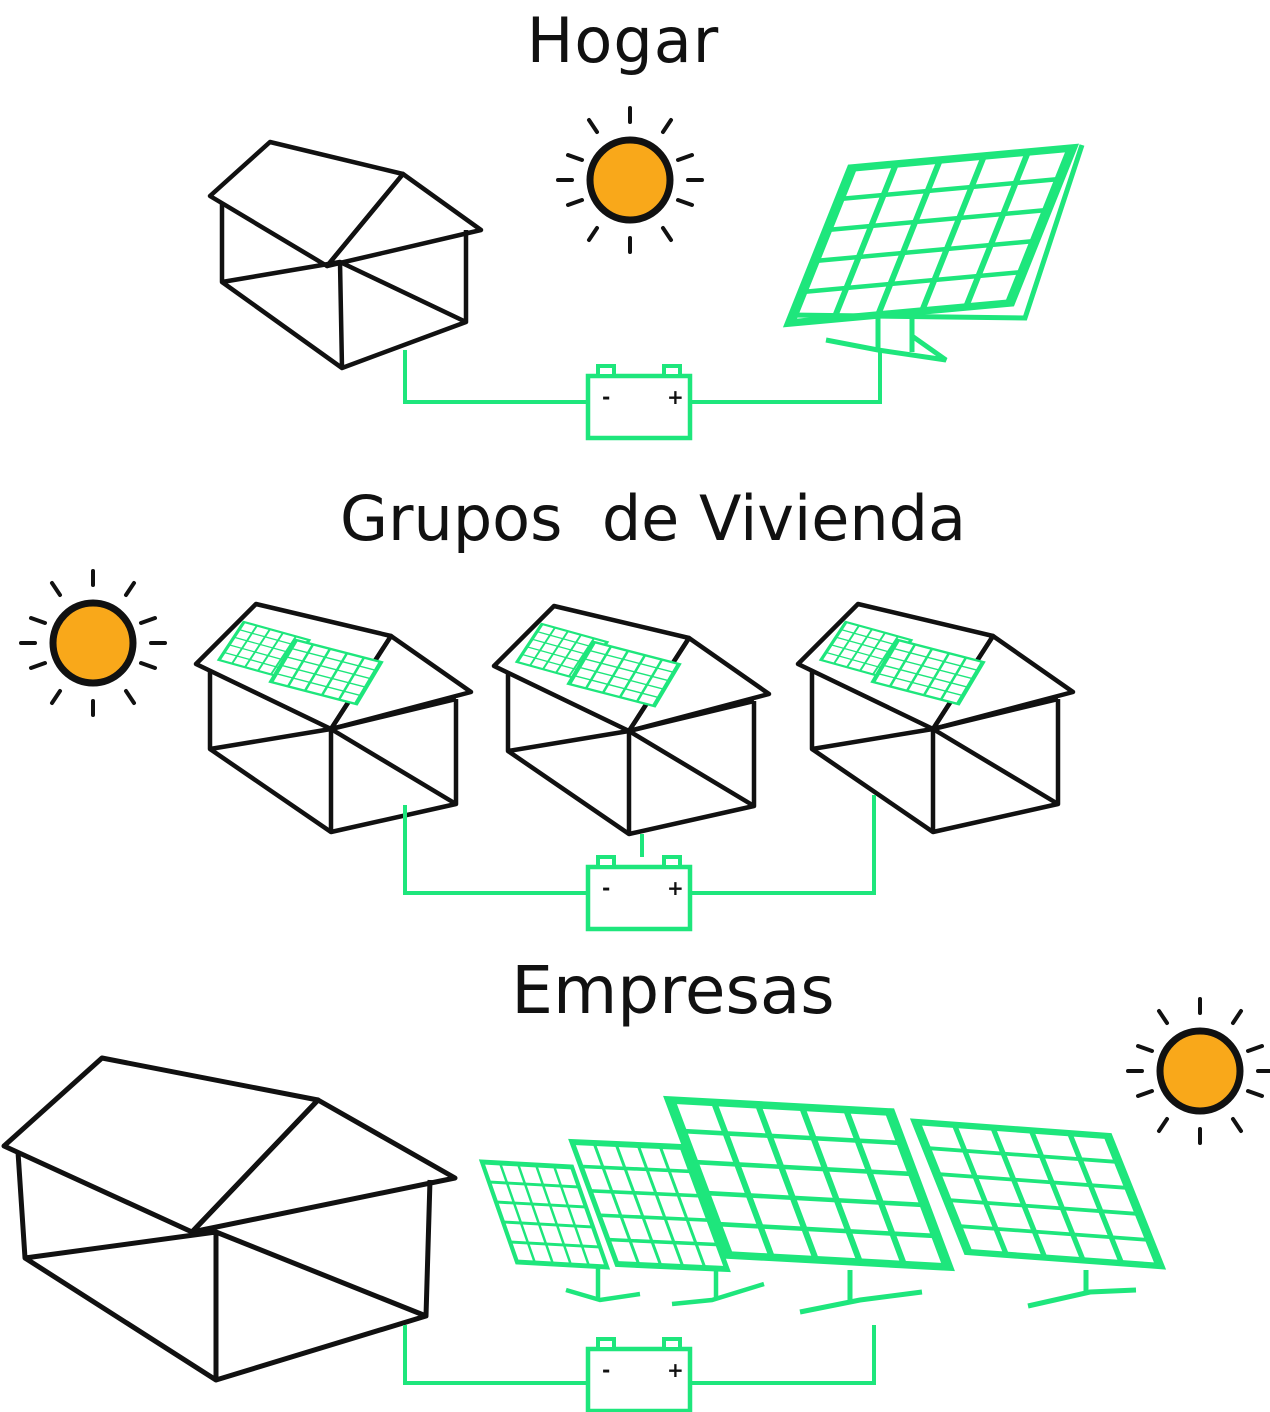 The height and width of the screenshot is (1412, 1270). What do you see at coordinates (673, 990) in the screenshot?
I see `title-empresas: Empresas` at bounding box center [673, 990].